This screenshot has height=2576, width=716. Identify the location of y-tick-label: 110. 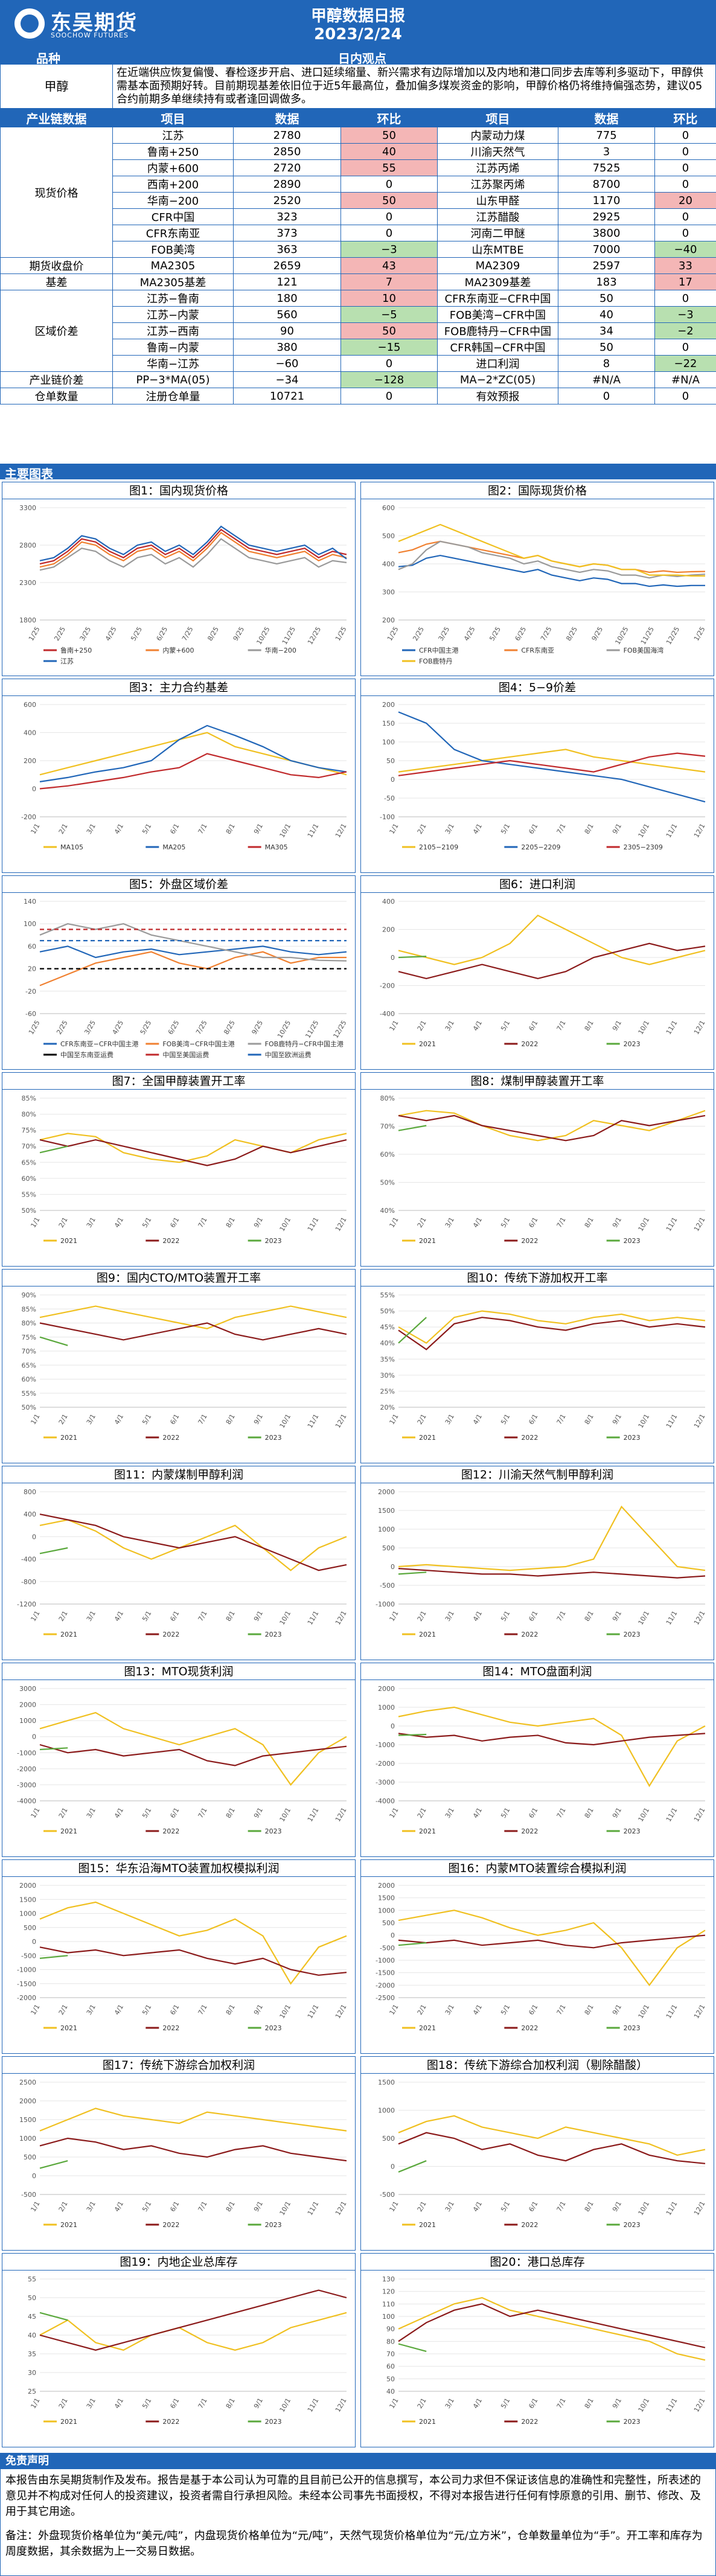
(388, 2304).